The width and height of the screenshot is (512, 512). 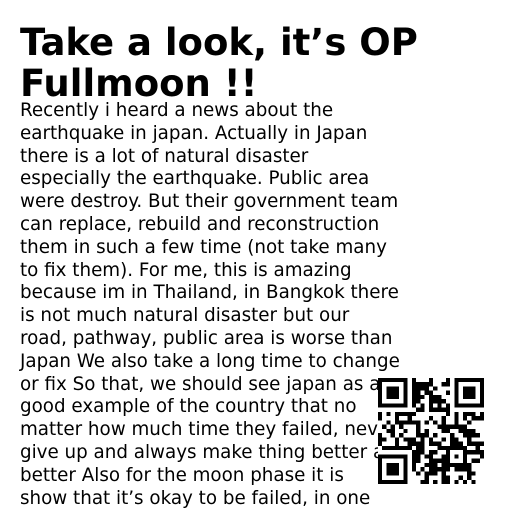 What do you see at coordinates (177, 110) in the screenshot?
I see `body-line: Recently i heard a news about the` at bounding box center [177, 110].